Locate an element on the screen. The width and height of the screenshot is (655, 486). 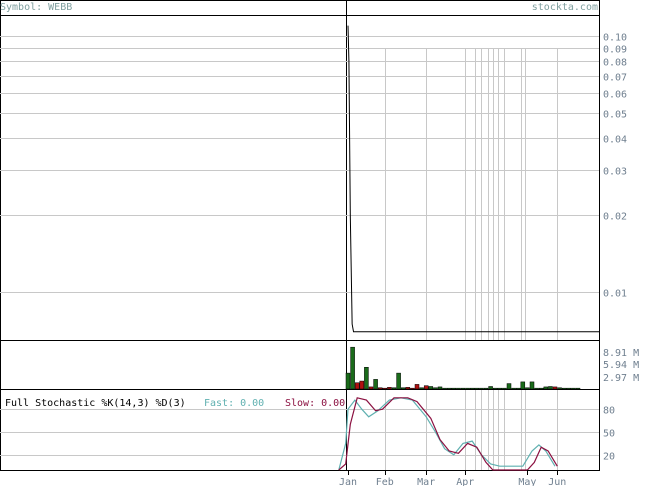
x-tick-label: Apr is located at coordinates (465, 481).